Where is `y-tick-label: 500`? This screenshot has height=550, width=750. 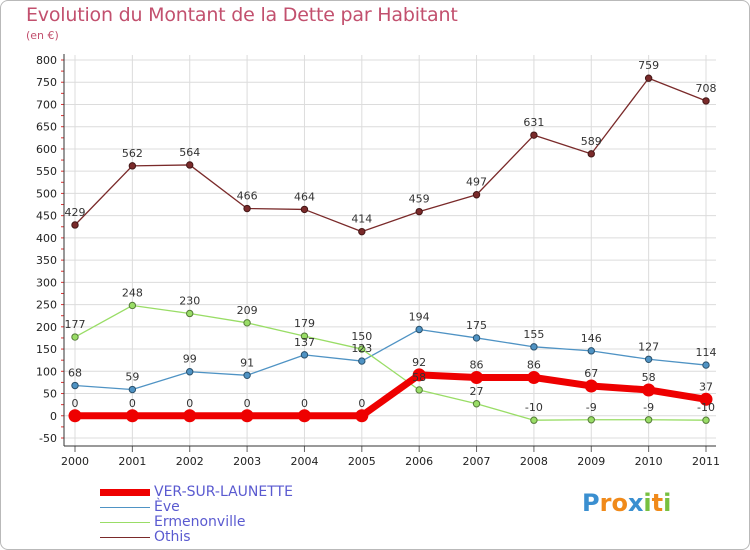 y-tick-label: 500 is located at coordinates (46, 193).